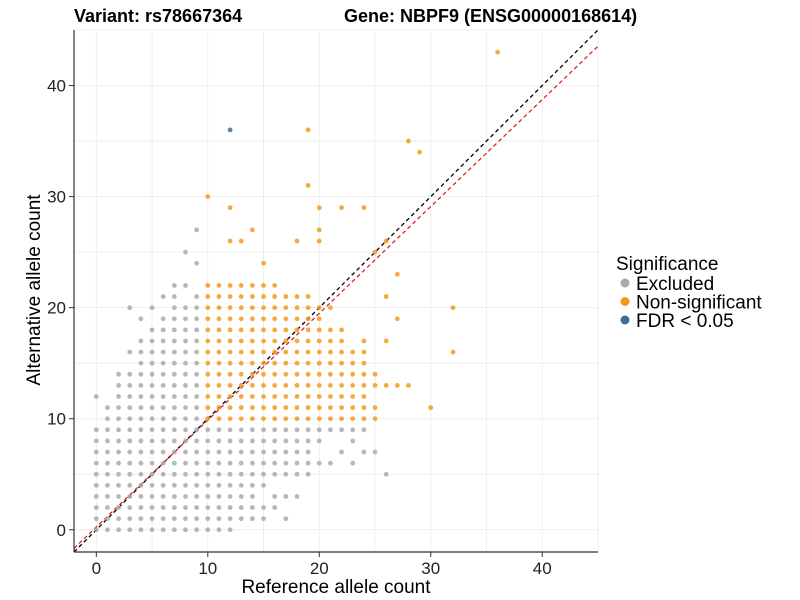 This screenshot has height=600, width=800. I want to click on y-tick-label: 30, so click(56, 197).